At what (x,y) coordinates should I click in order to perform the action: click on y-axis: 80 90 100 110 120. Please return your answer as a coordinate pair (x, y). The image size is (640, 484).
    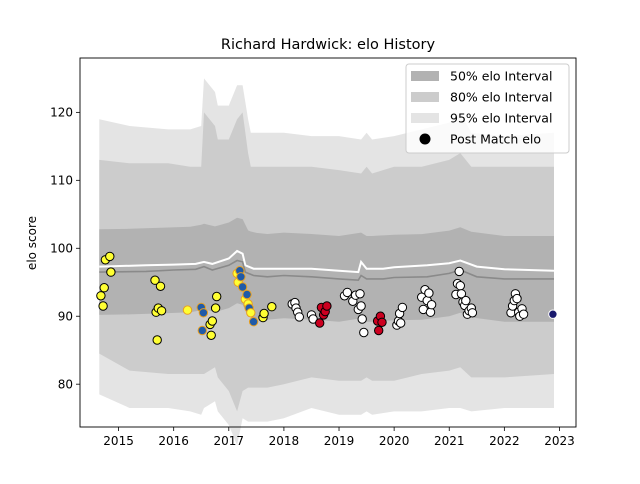
    Looking at the image, I should click on (65, 248).